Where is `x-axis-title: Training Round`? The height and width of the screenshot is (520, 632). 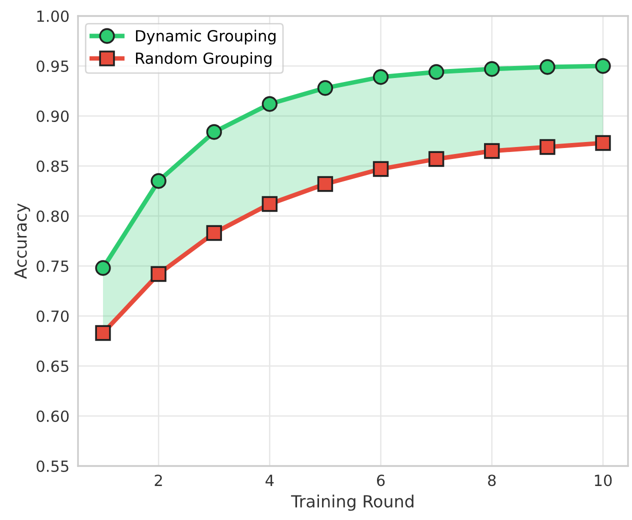
x-axis-title: Training Round is located at coordinates (352, 502).